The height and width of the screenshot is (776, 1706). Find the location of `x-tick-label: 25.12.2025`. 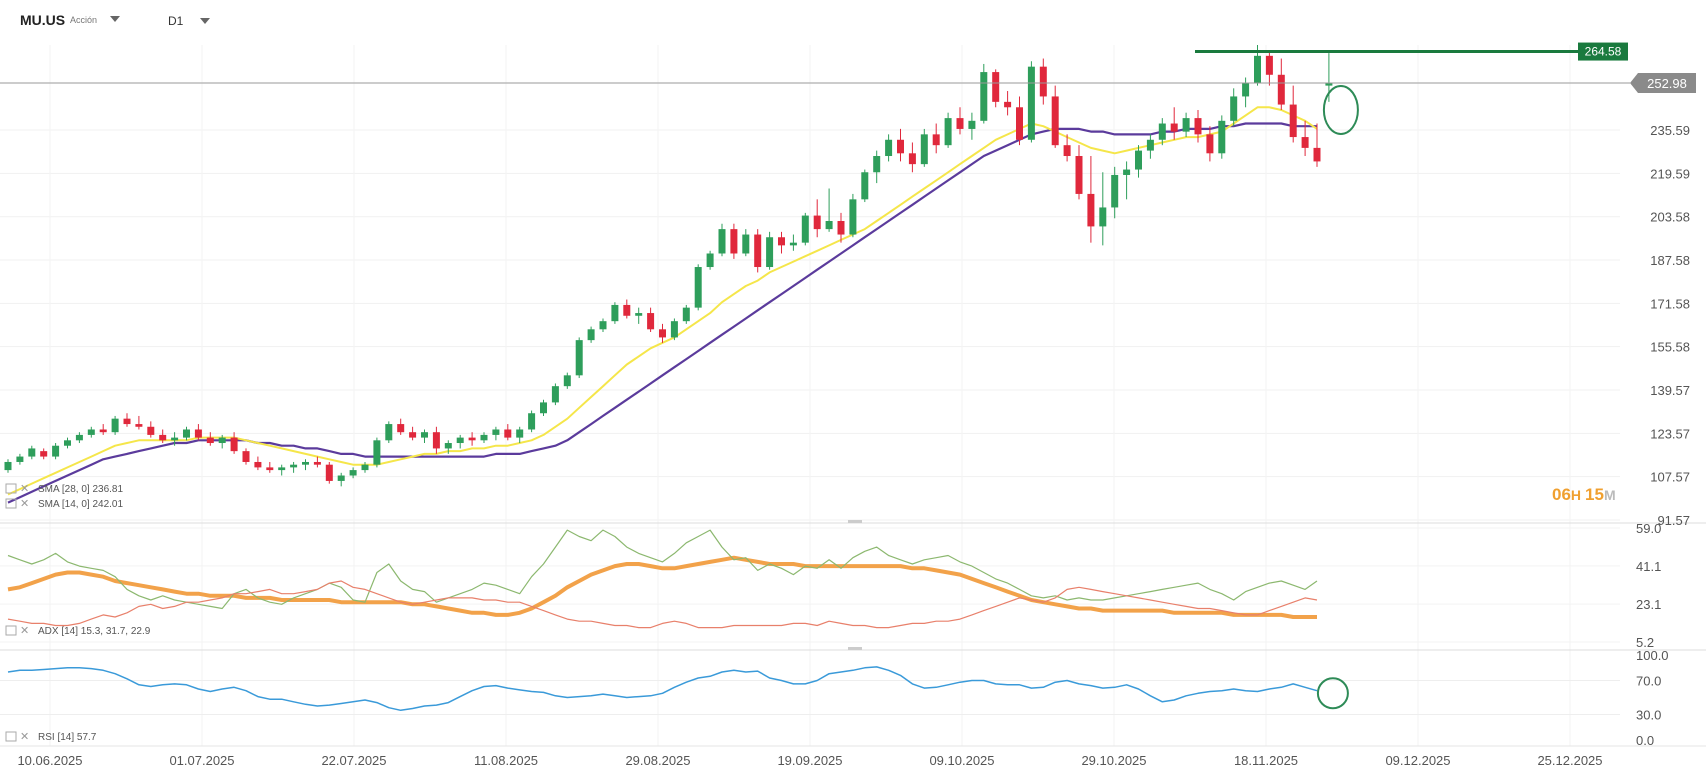

x-tick-label: 25.12.2025 is located at coordinates (1569, 760).